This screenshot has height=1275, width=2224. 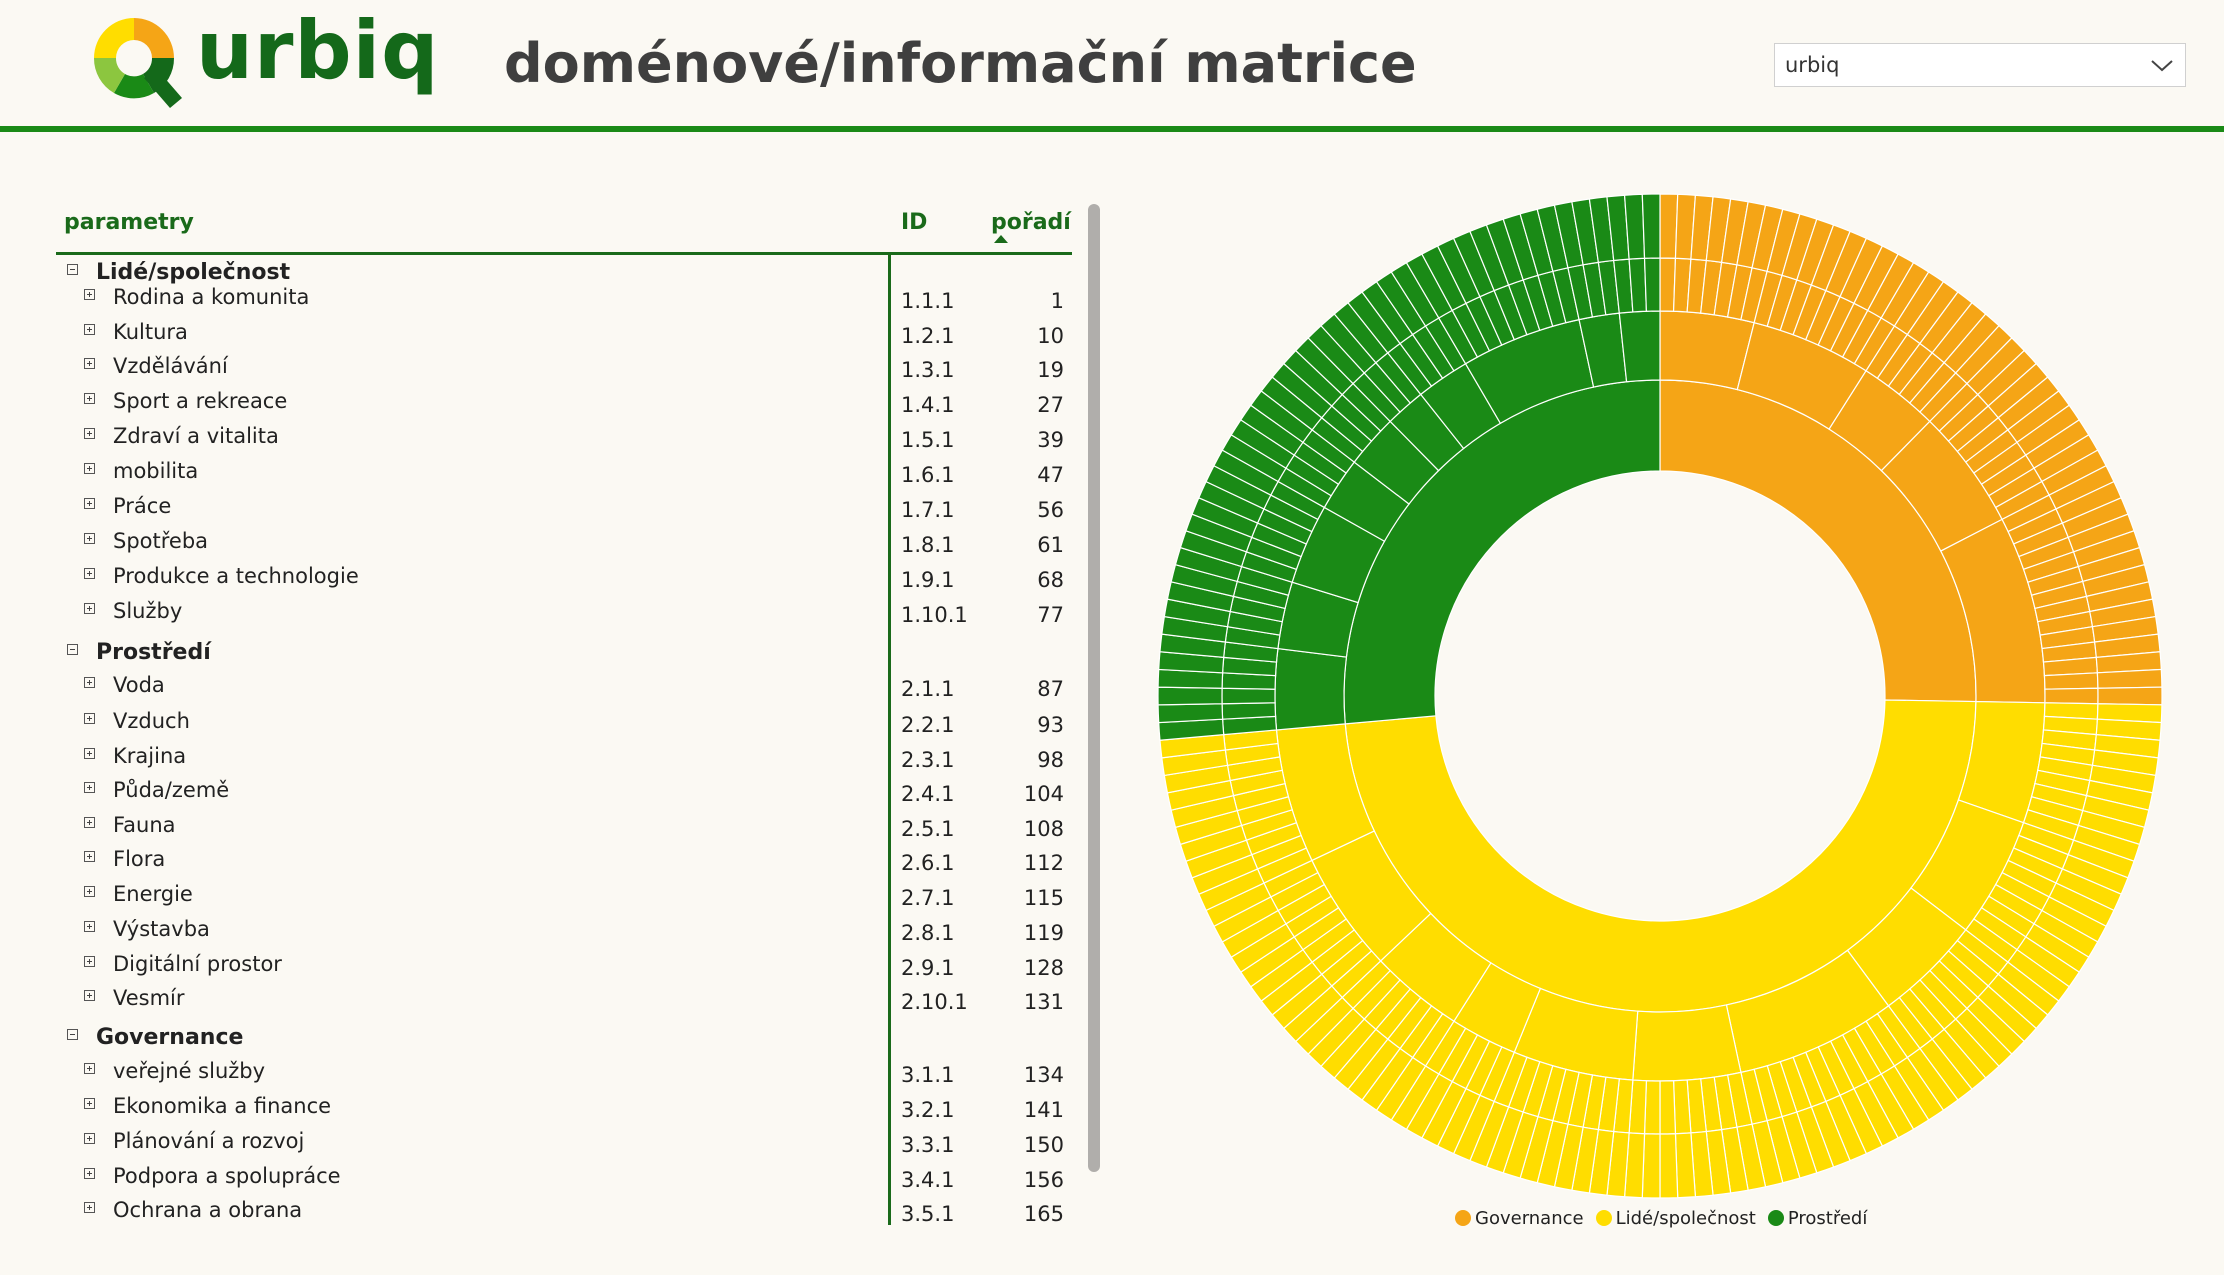 What do you see at coordinates (1675, 1218) in the screenshot?
I see `legend-item: Lidé/společnost` at bounding box center [1675, 1218].